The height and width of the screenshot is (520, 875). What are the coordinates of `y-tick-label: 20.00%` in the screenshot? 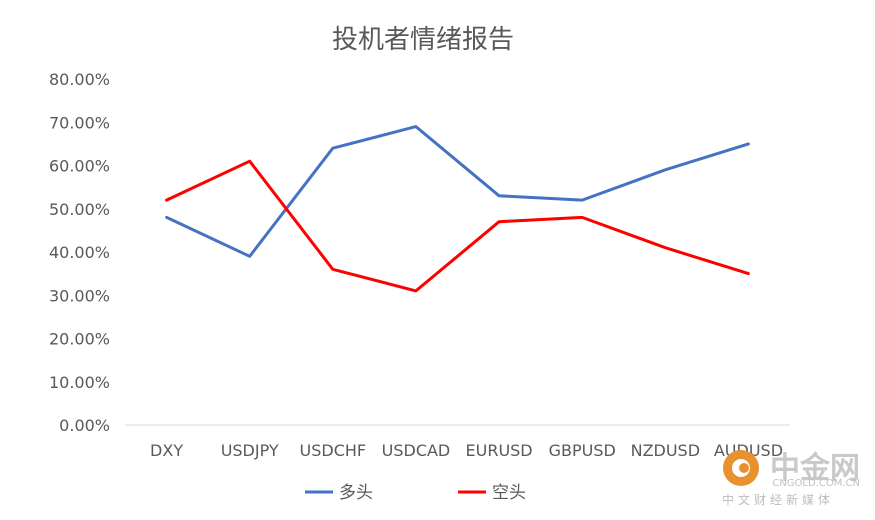 It's located at (79, 339).